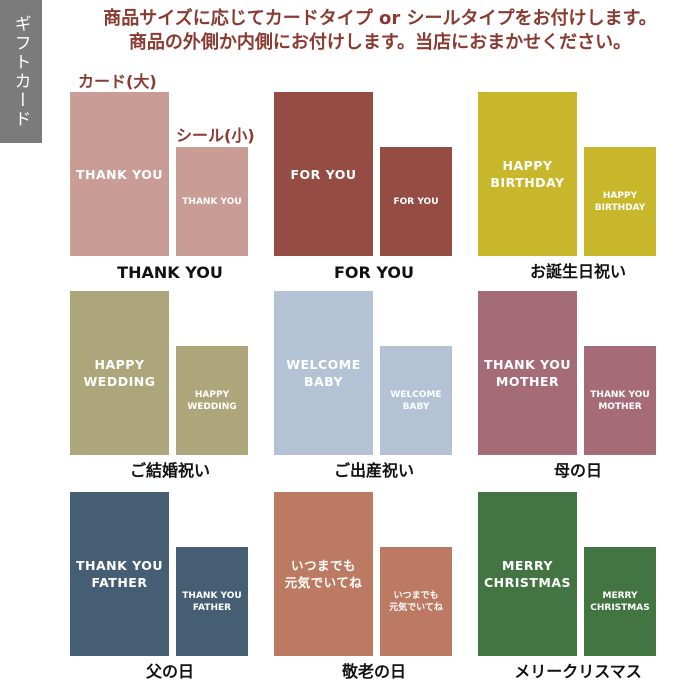 The width and height of the screenshot is (700, 700). What do you see at coordinates (323, 174) in the screenshot?
I see `large-card: FOR YOU` at bounding box center [323, 174].